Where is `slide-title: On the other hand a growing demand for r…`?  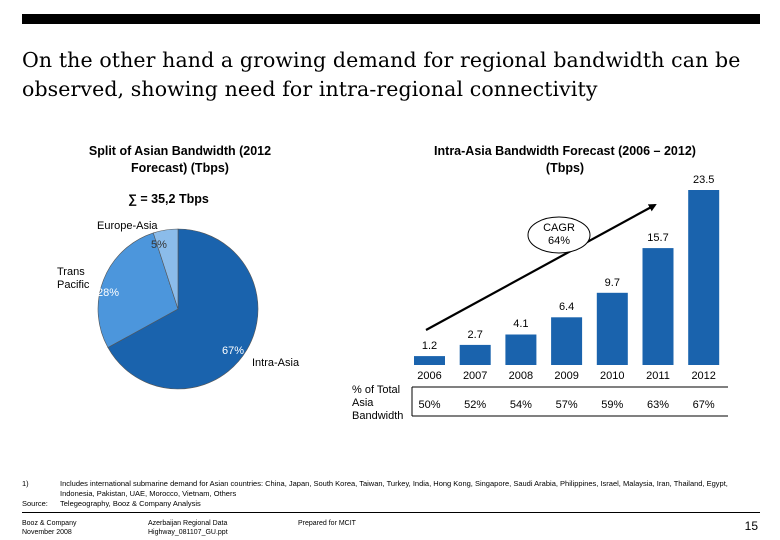
slide-title: On the other hand a growing demand for r… is located at coordinates (381, 74).